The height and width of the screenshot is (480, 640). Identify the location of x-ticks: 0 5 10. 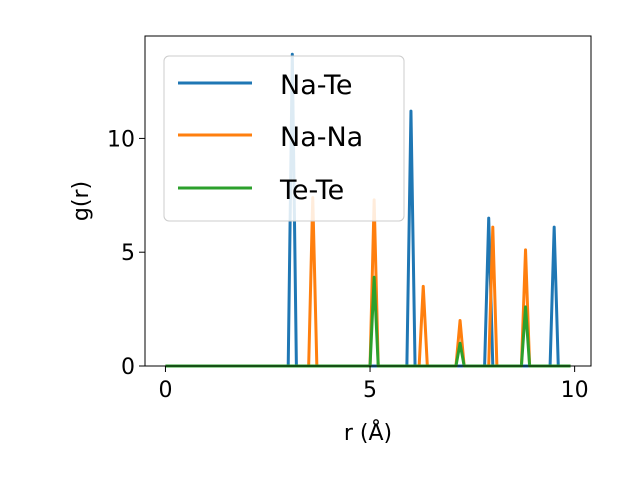
(373, 384).